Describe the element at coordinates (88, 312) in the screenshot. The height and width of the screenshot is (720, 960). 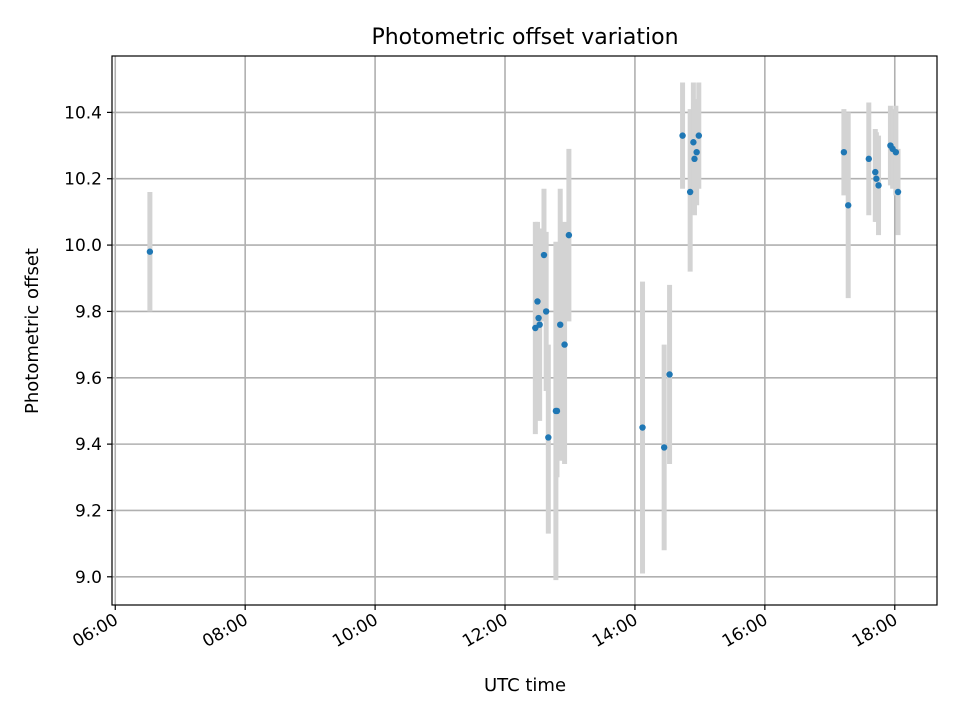
I see `y-tick-label: 9.8` at that location.